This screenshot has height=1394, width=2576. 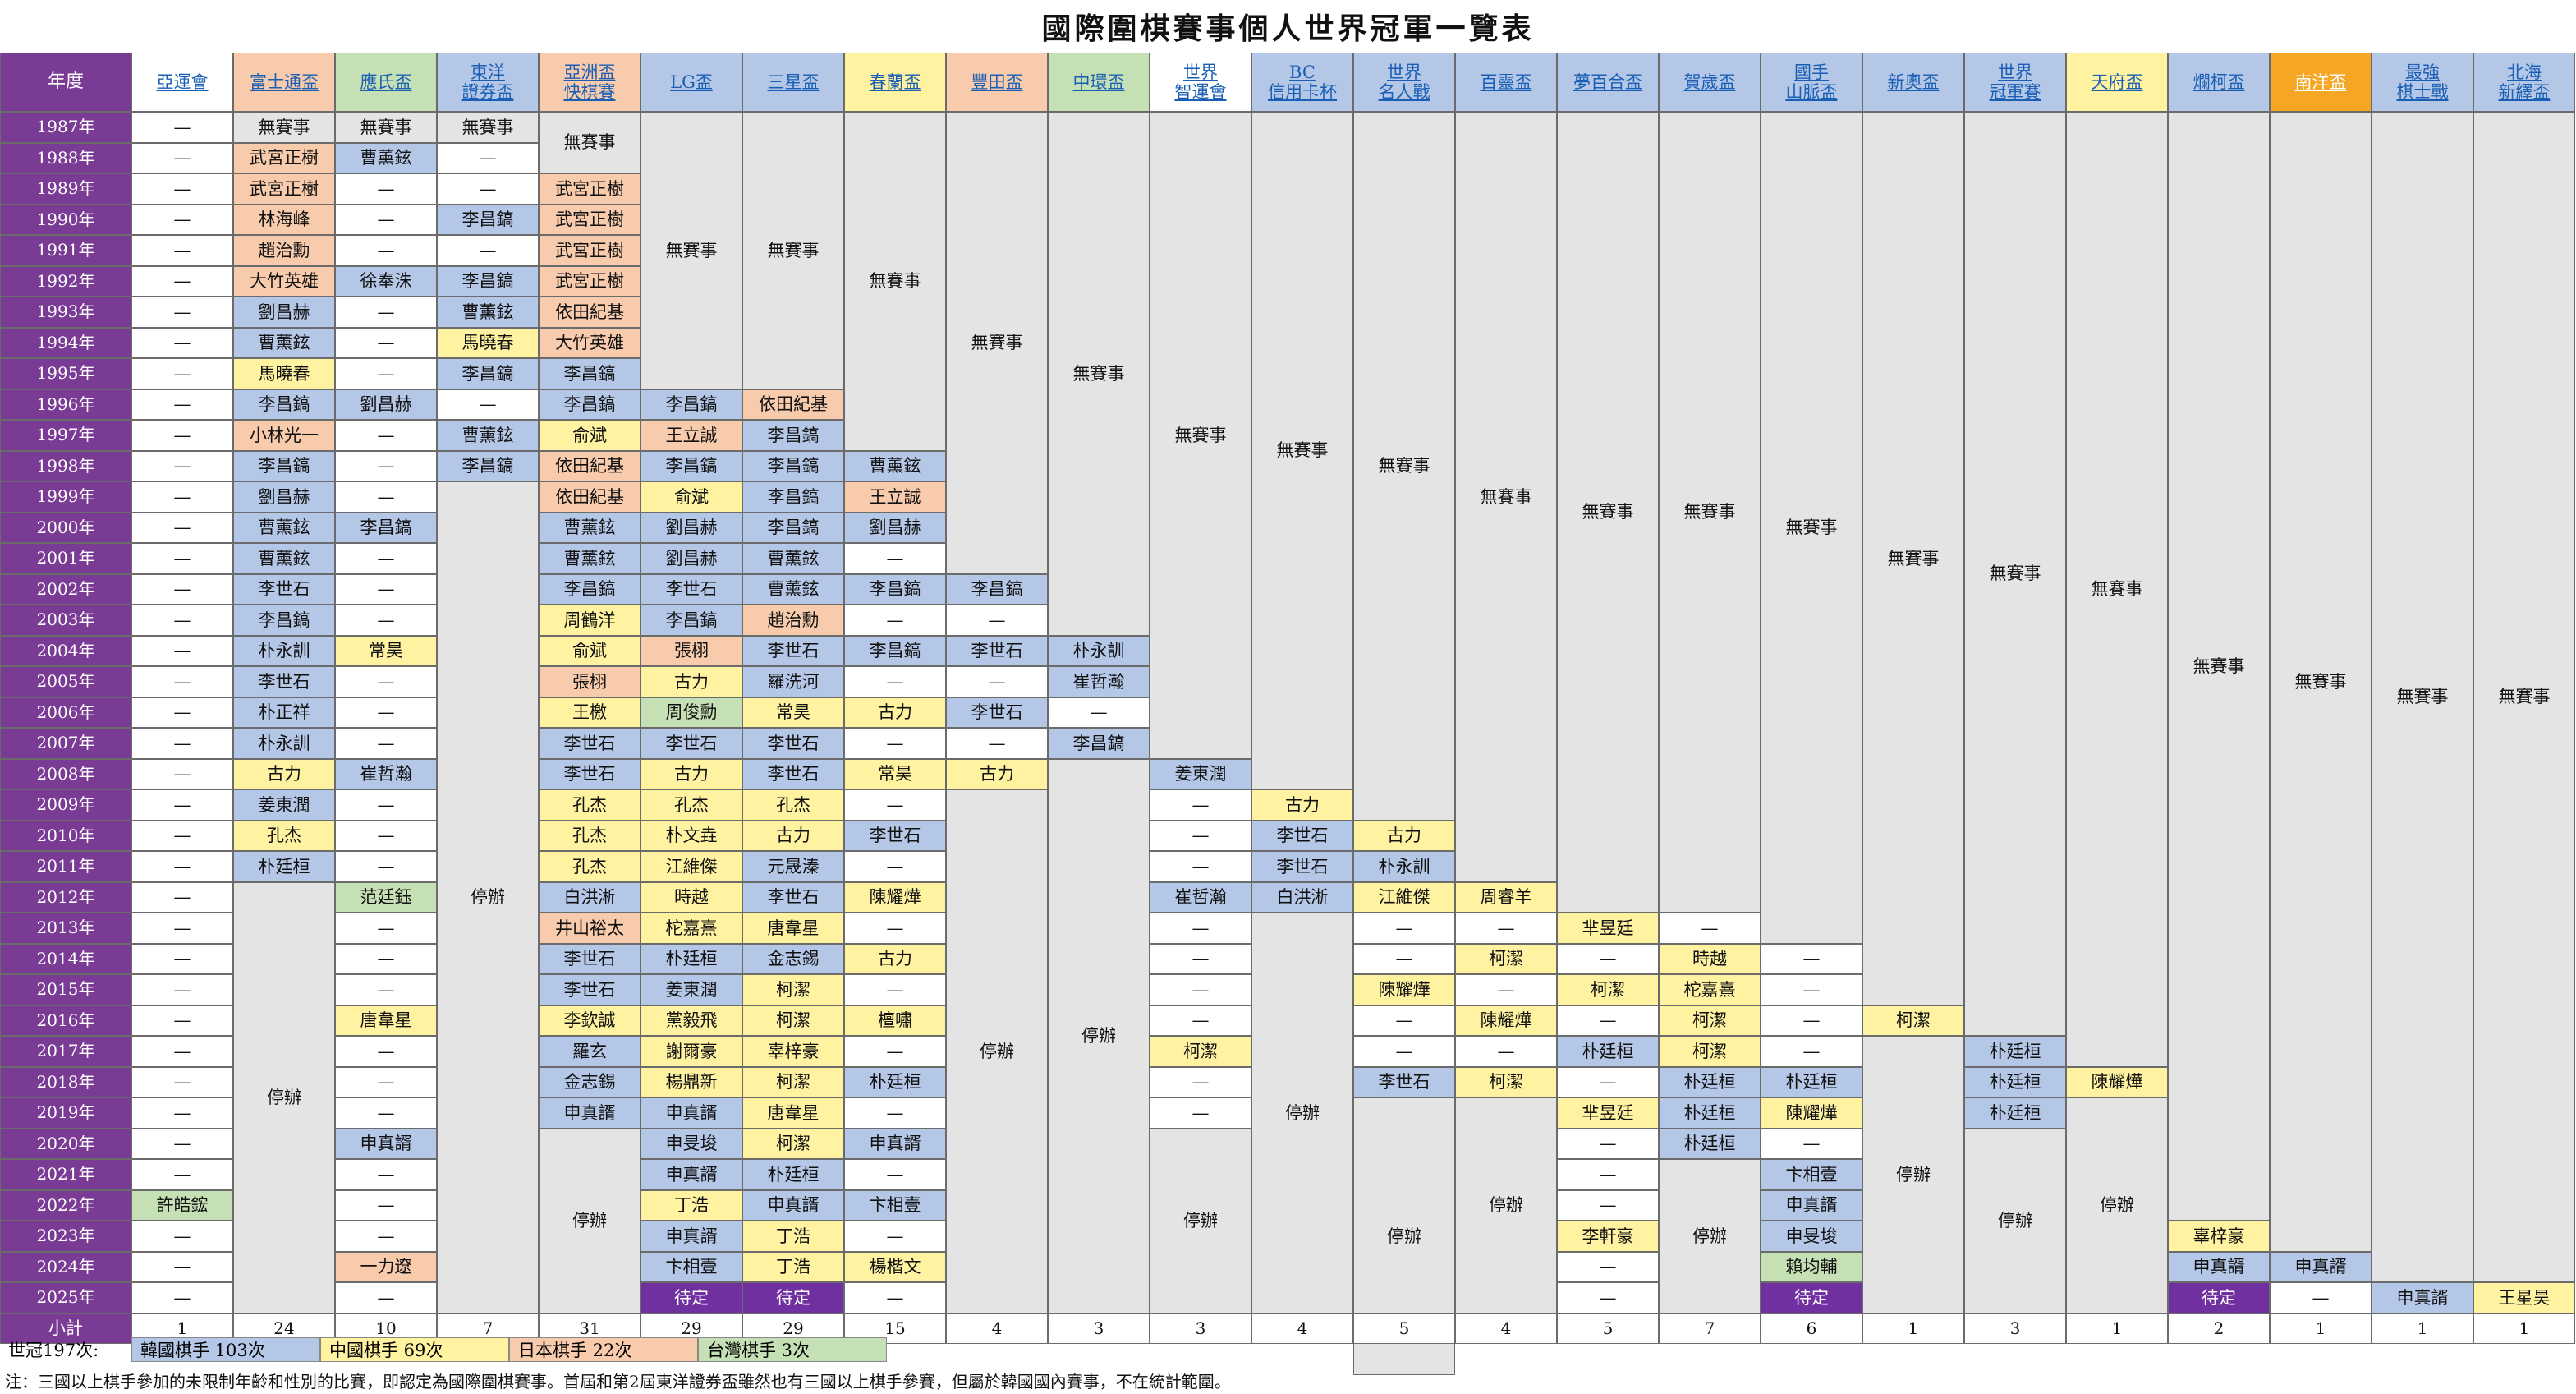 I want to click on tournament-name-line: 快棋賽, so click(x=589, y=92).